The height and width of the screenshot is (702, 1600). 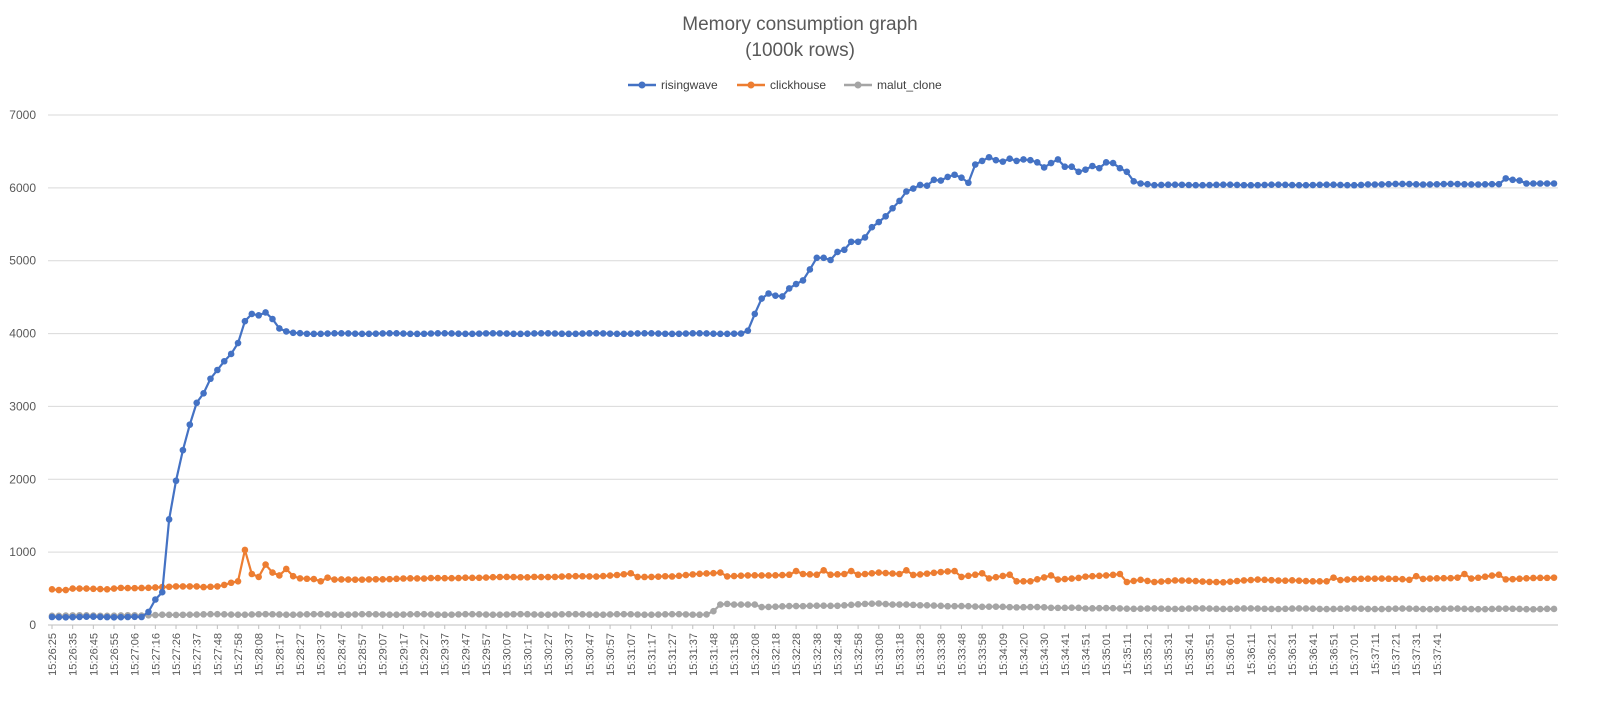 What do you see at coordinates (858, 85) in the screenshot?
I see `legend-marker` at bounding box center [858, 85].